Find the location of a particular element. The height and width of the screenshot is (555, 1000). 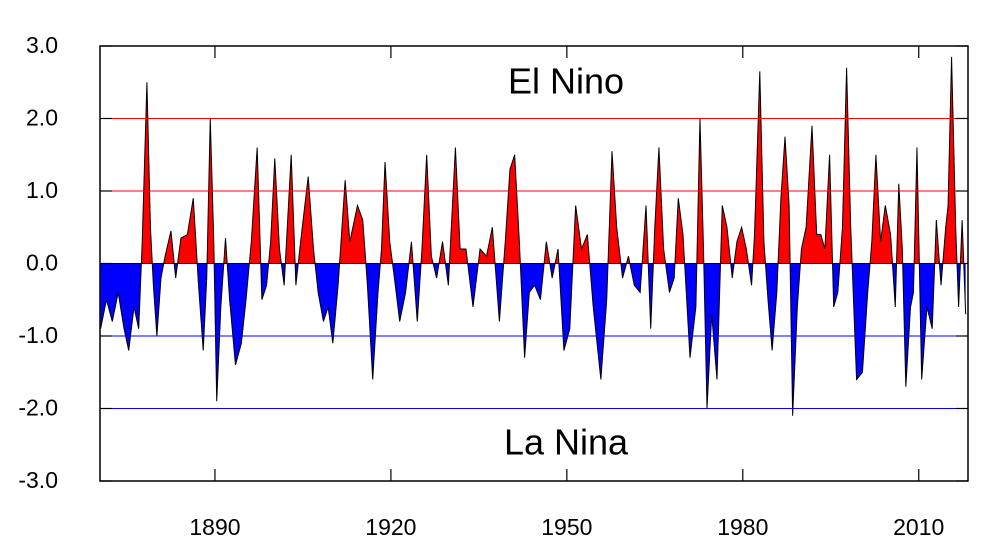

y-tick-label: 0.0 is located at coordinates (42, 263).